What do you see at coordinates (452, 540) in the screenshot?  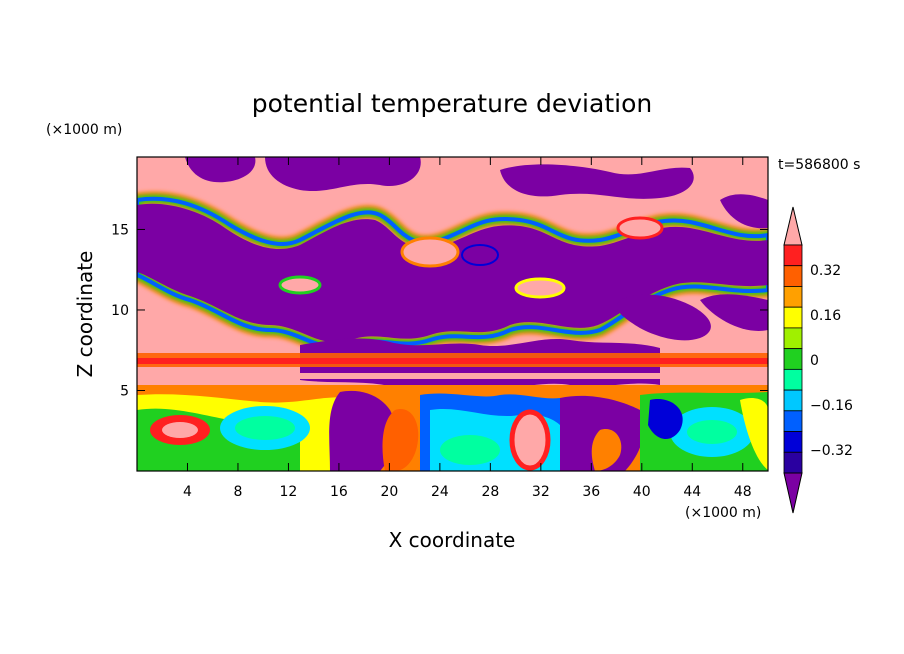 I see `x-axis-label: X coordinate` at bounding box center [452, 540].